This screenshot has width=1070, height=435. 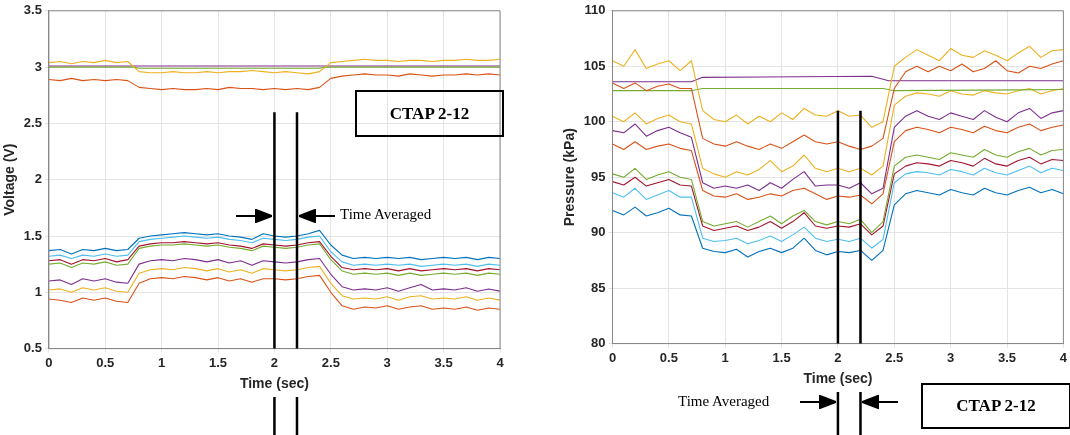 What do you see at coordinates (38, 66) in the screenshot?
I see `y-tick-label: 3` at bounding box center [38, 66].